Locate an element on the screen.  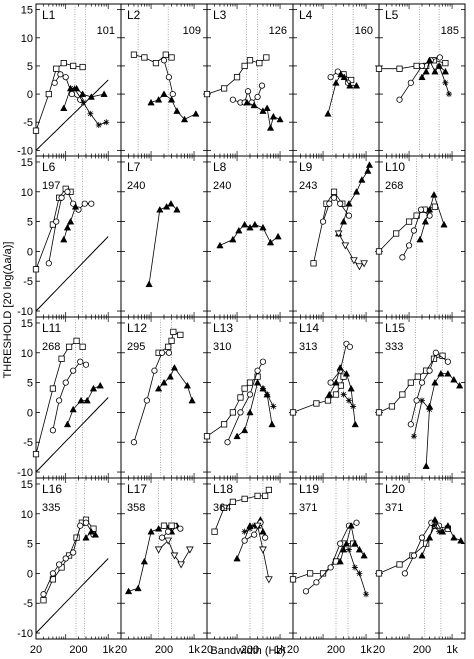
panel-label: L19 is located at coordinates (309, 489).